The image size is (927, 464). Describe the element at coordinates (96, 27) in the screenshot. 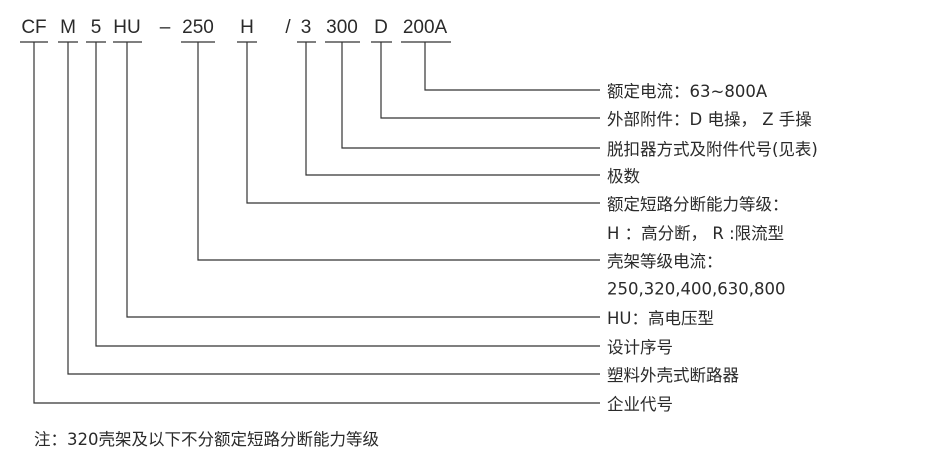

I see `code-5: 5` at that location.